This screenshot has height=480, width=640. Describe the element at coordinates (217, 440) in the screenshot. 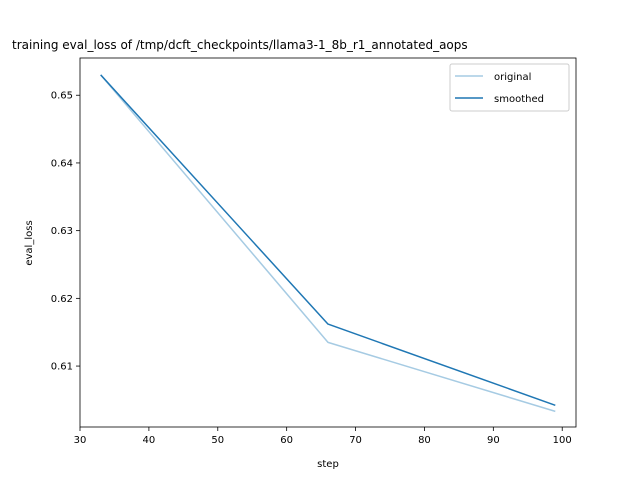

I see `x-tick-label: 50` at that location.